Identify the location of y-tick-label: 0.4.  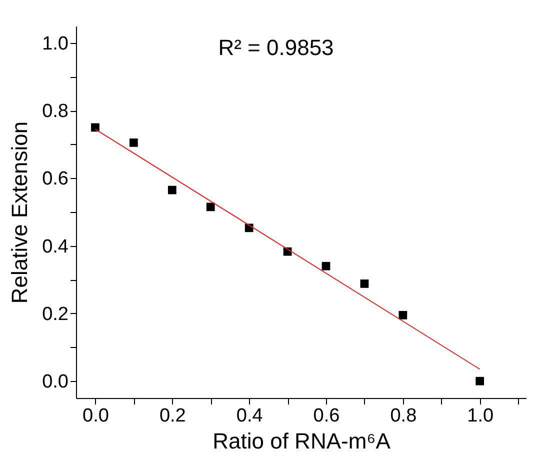
(55, 247).